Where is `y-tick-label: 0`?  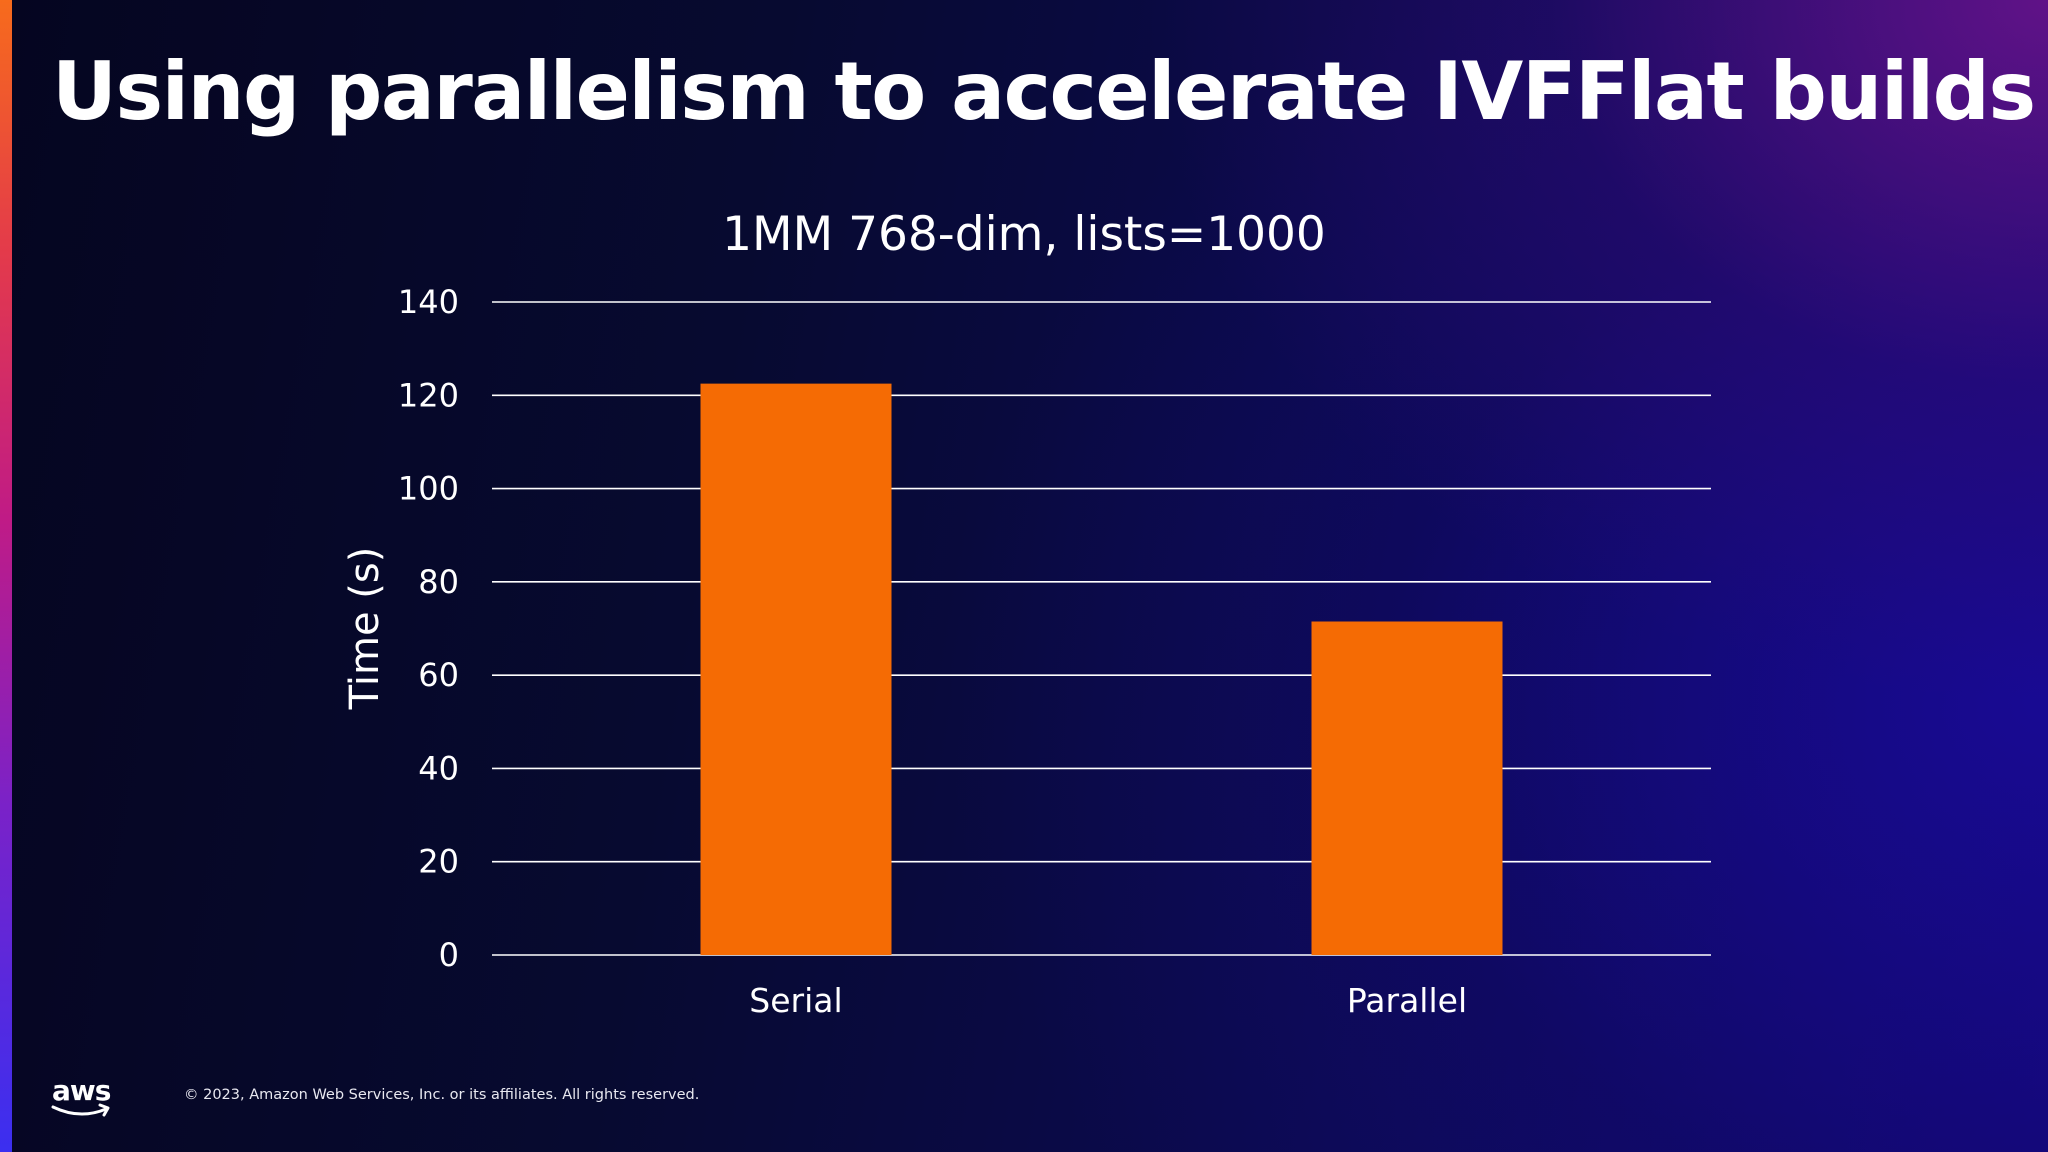 y-tick-label: 0 is located at coordinates (449, 955).